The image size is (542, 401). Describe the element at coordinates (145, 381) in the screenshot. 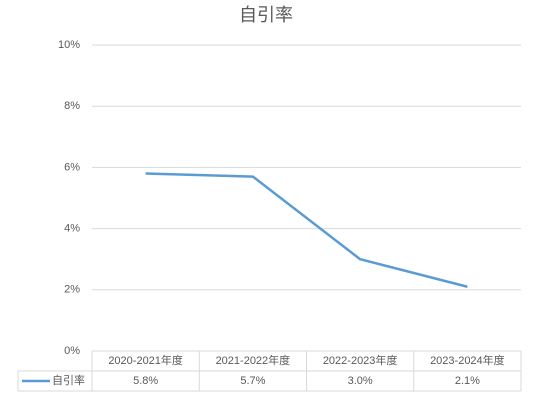

I see `table-value: 5.8%` at that location.